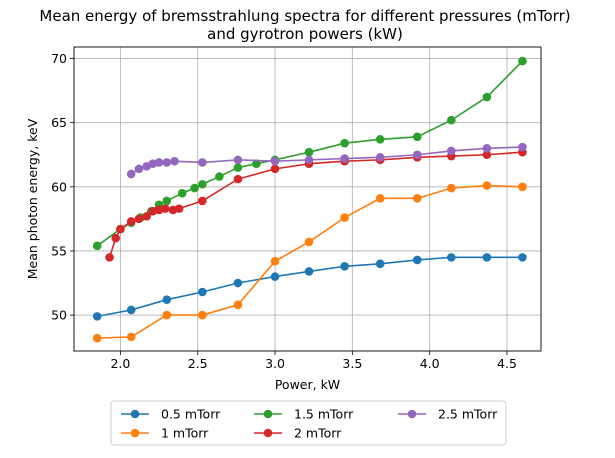  I want to click on y-tick-label: 65, so click(59, 122).